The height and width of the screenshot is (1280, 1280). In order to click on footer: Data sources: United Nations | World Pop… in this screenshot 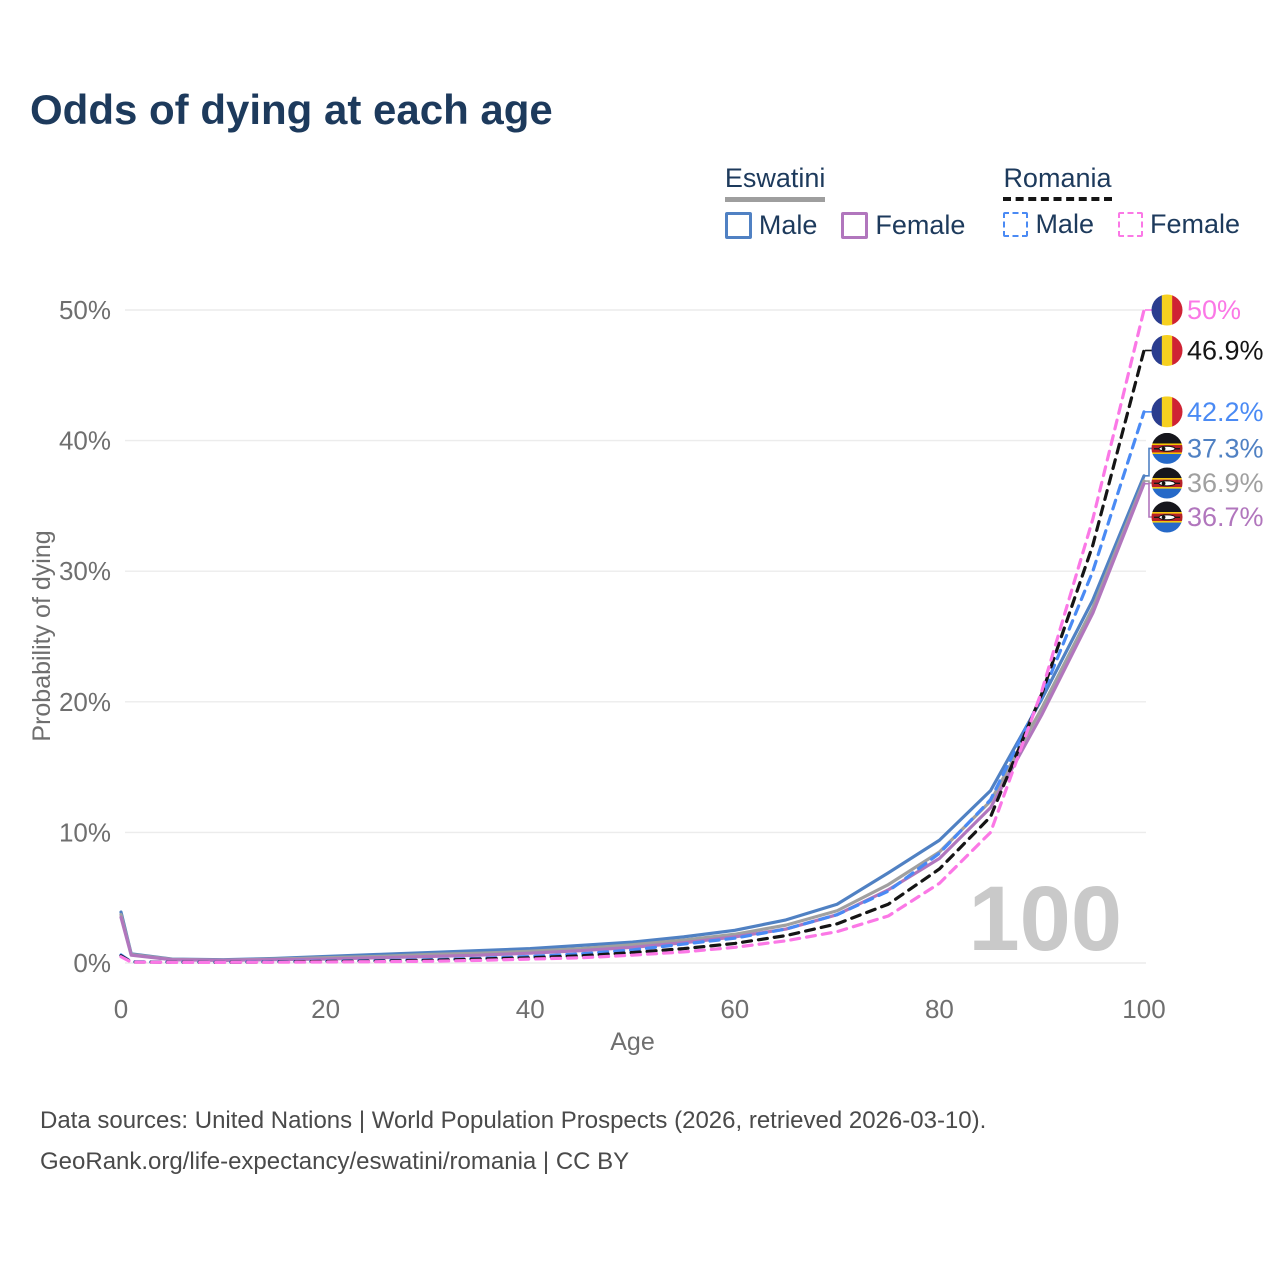, I will do `click(513, 1141)`.